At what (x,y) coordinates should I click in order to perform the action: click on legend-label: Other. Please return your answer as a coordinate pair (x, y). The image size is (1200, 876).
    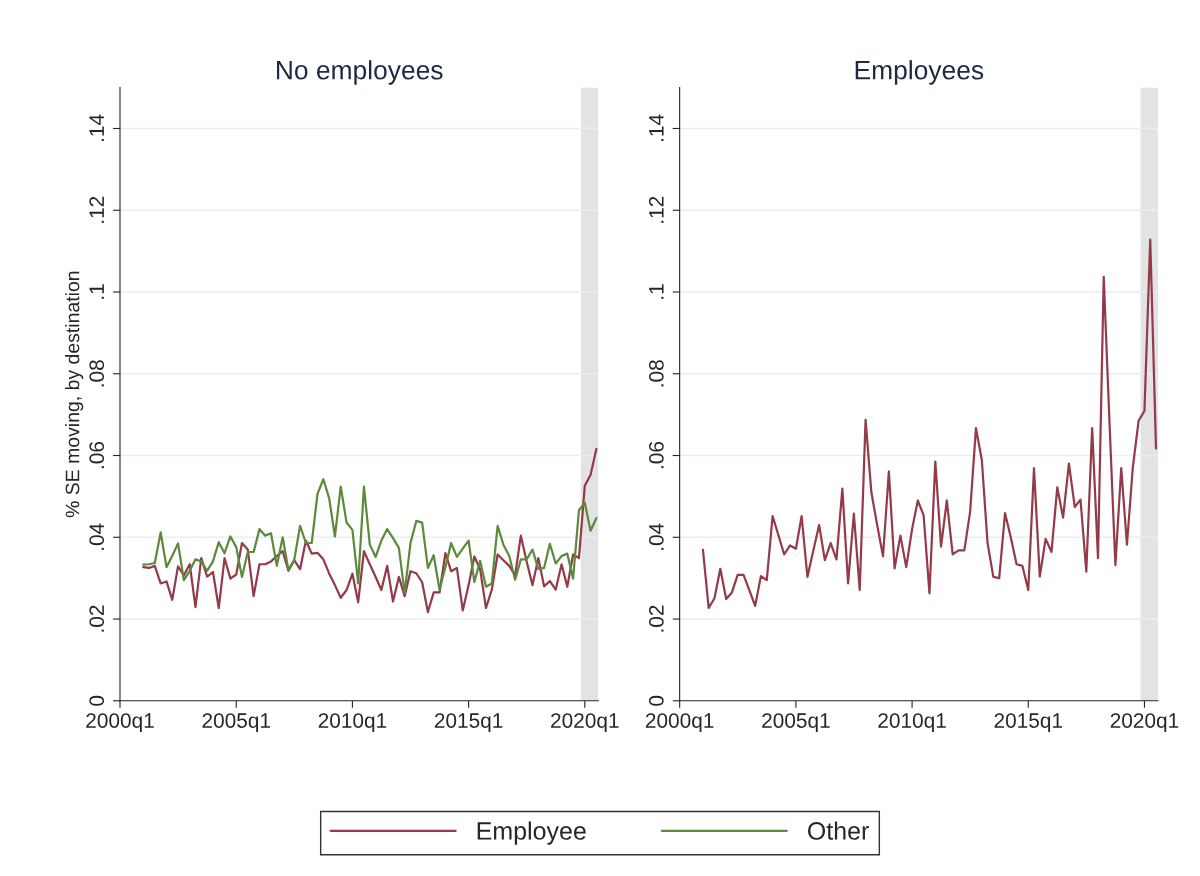
    Looking at the image, I should click on (838, 830).